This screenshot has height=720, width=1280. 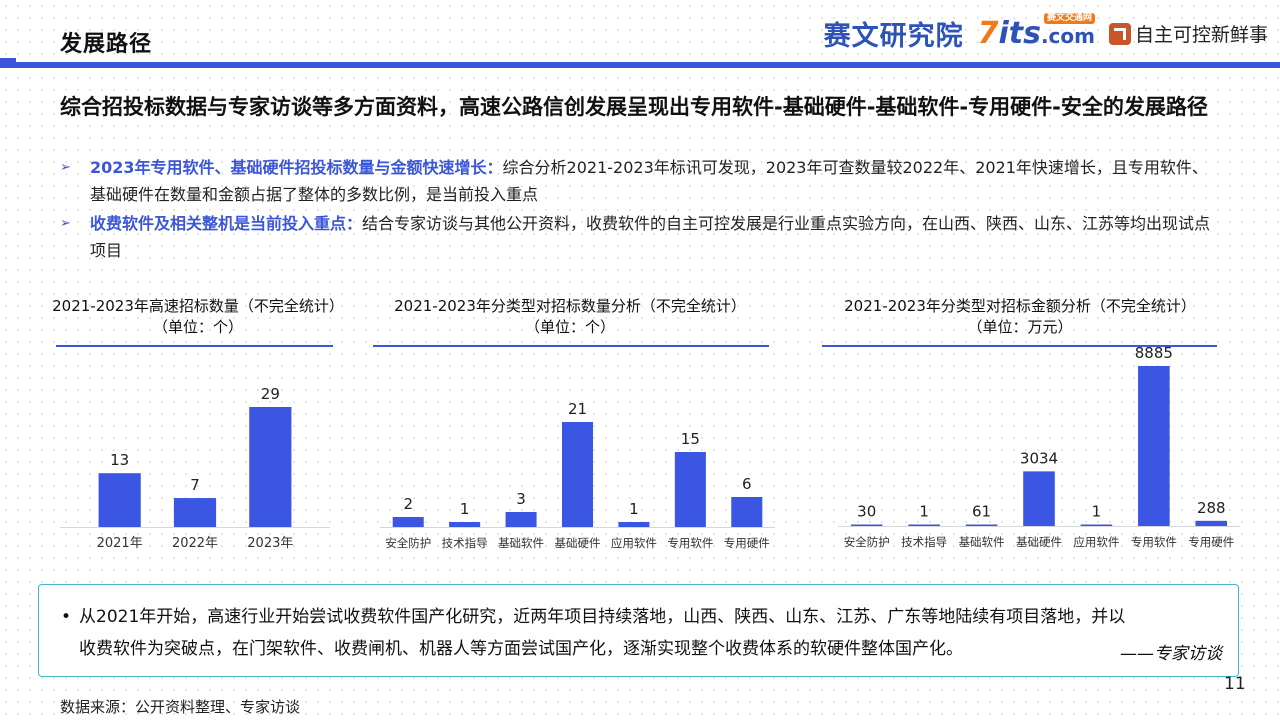 I want to click on page-number: 11, so click(x=1235, y=684).